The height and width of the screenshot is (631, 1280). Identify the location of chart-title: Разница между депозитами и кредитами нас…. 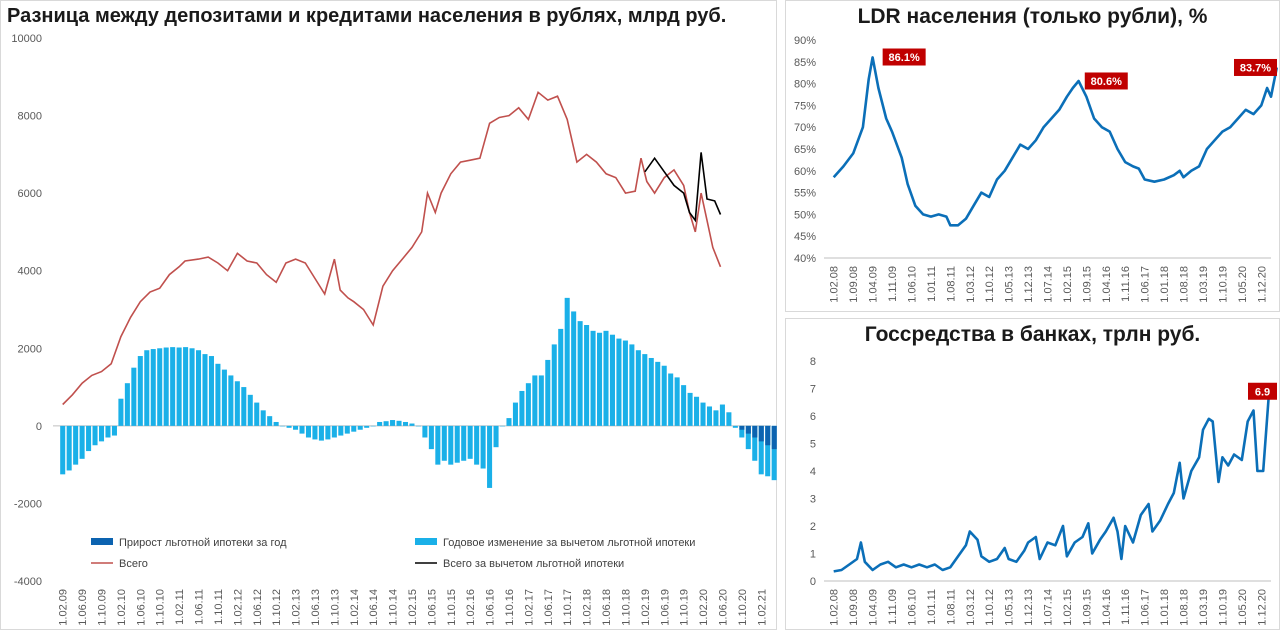
(367, 16).